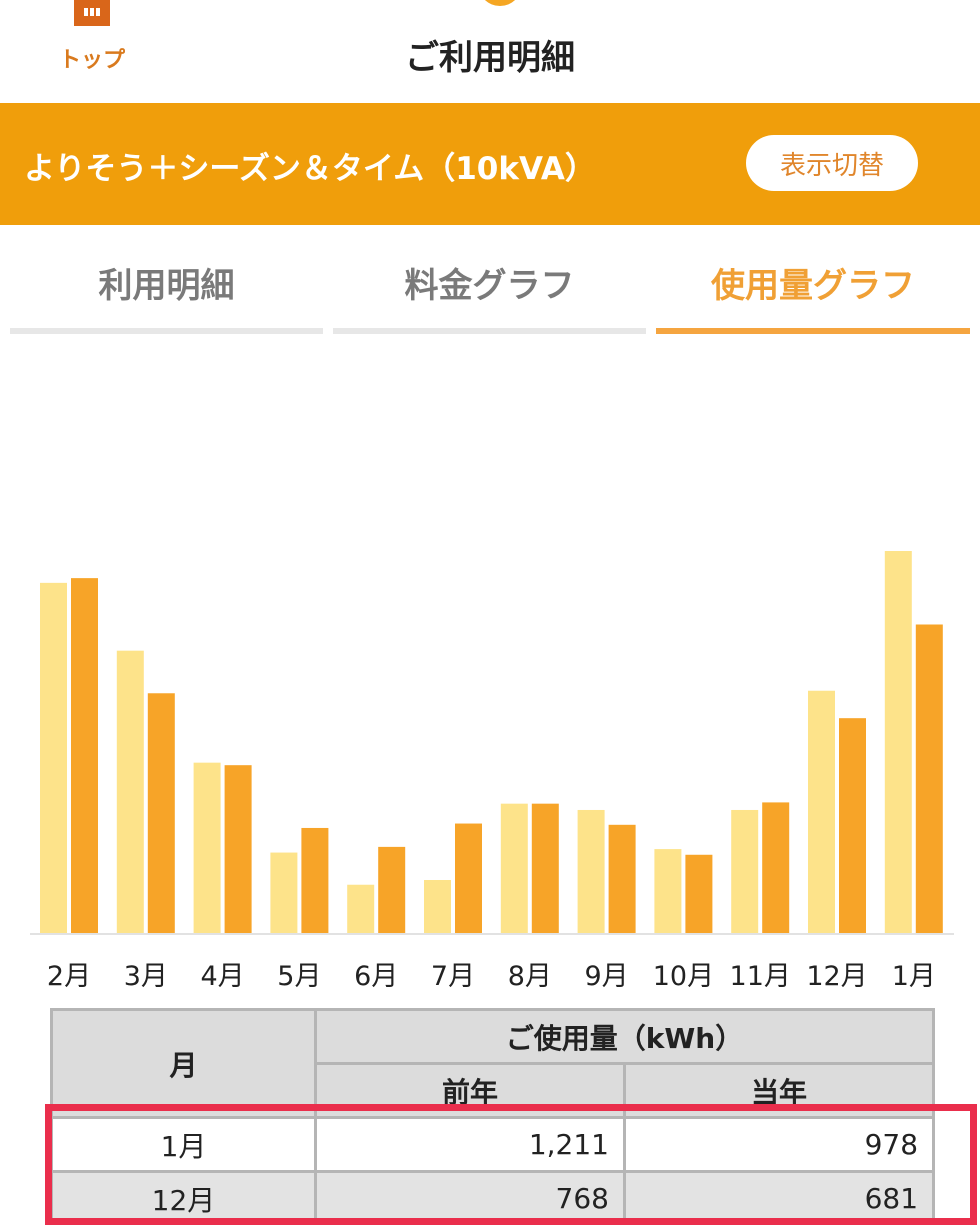  Describe the element at coordinates (92, 13) in the screenshot. I see `home-icon` at that location.